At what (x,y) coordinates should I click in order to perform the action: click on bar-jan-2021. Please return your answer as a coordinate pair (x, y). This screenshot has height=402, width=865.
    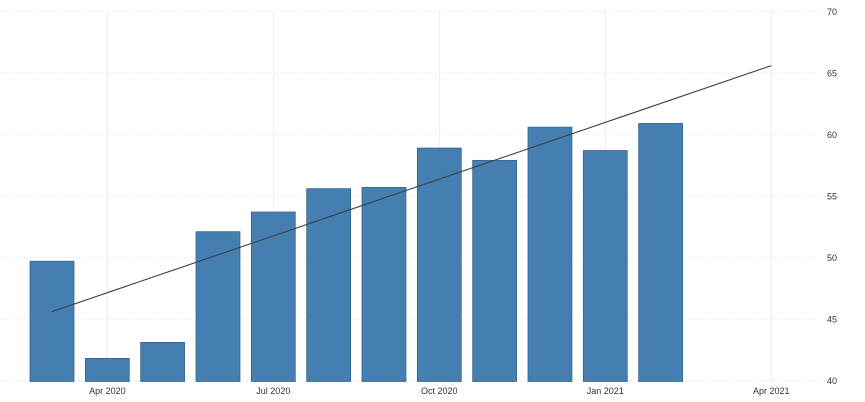
    Looking at the image, I should click on (605, 266).